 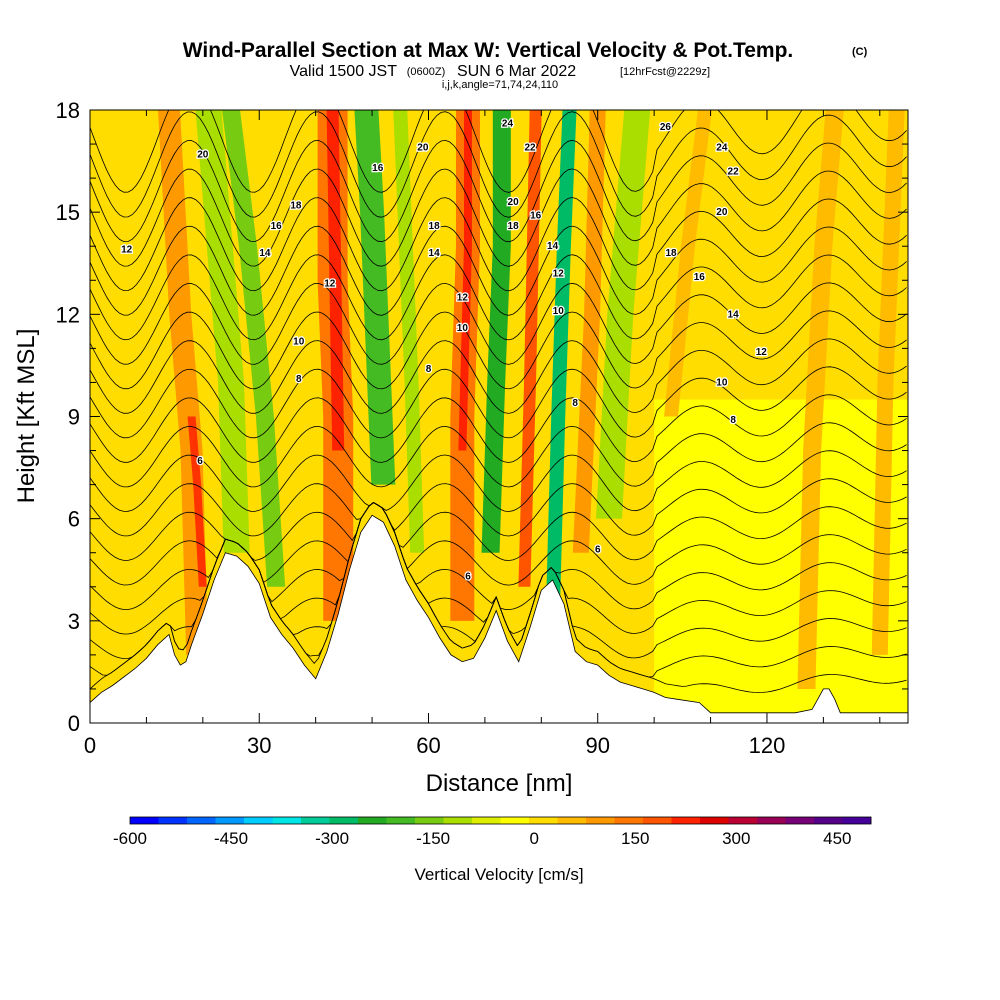 I want to click on x-axis-label: Distance [nm], so click(x=499, y=783).